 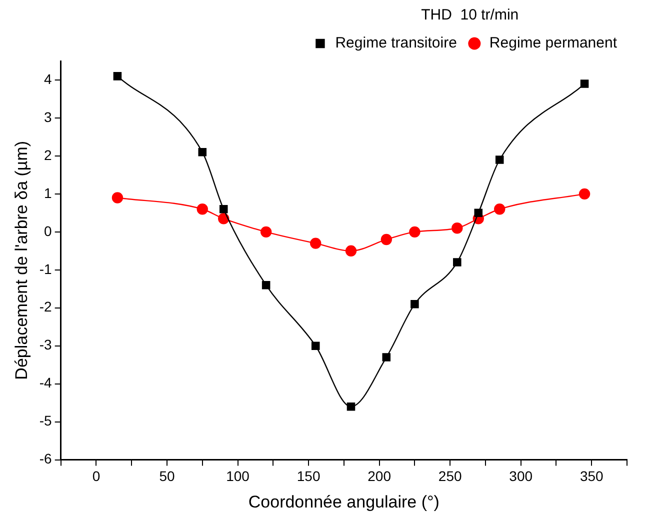 What do you see at coordinates (238, 476) in the screenshot?
I see `x-tick-label: 100` at bounding box center [238, 476].